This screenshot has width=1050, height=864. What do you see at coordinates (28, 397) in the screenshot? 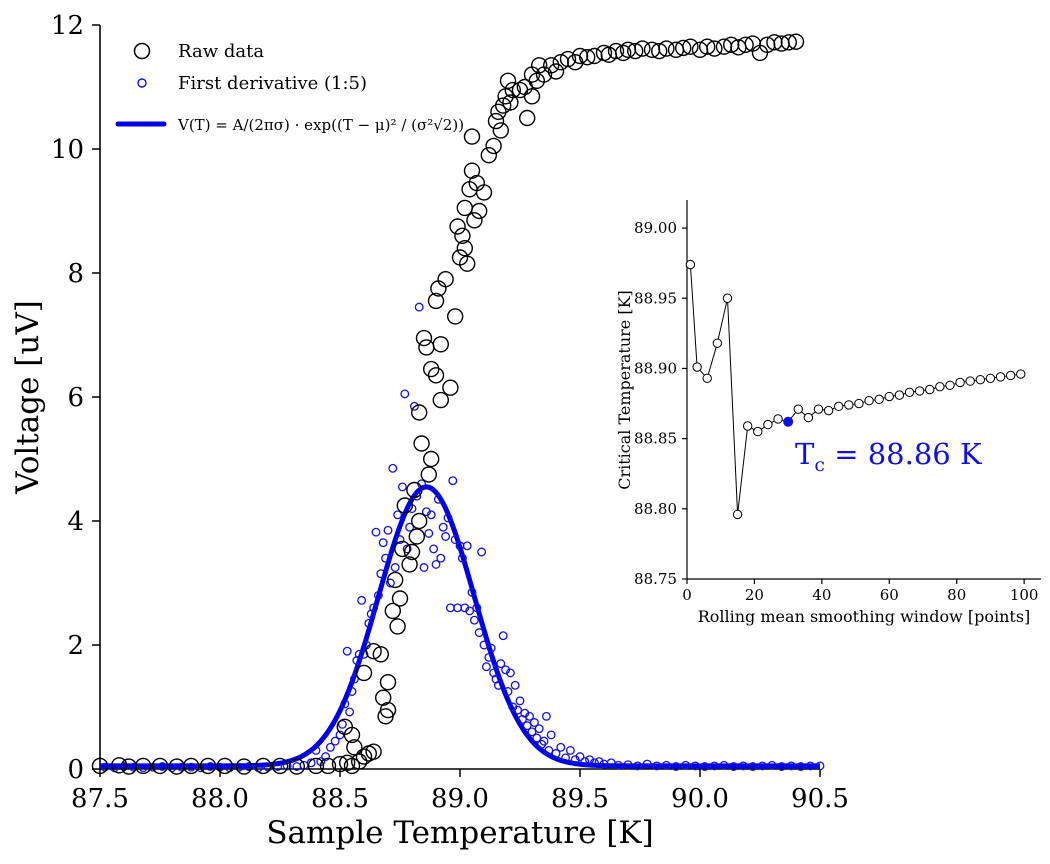
I see `main-y-axis-label: Voltage [uV]` at bounding box center [28, 397].